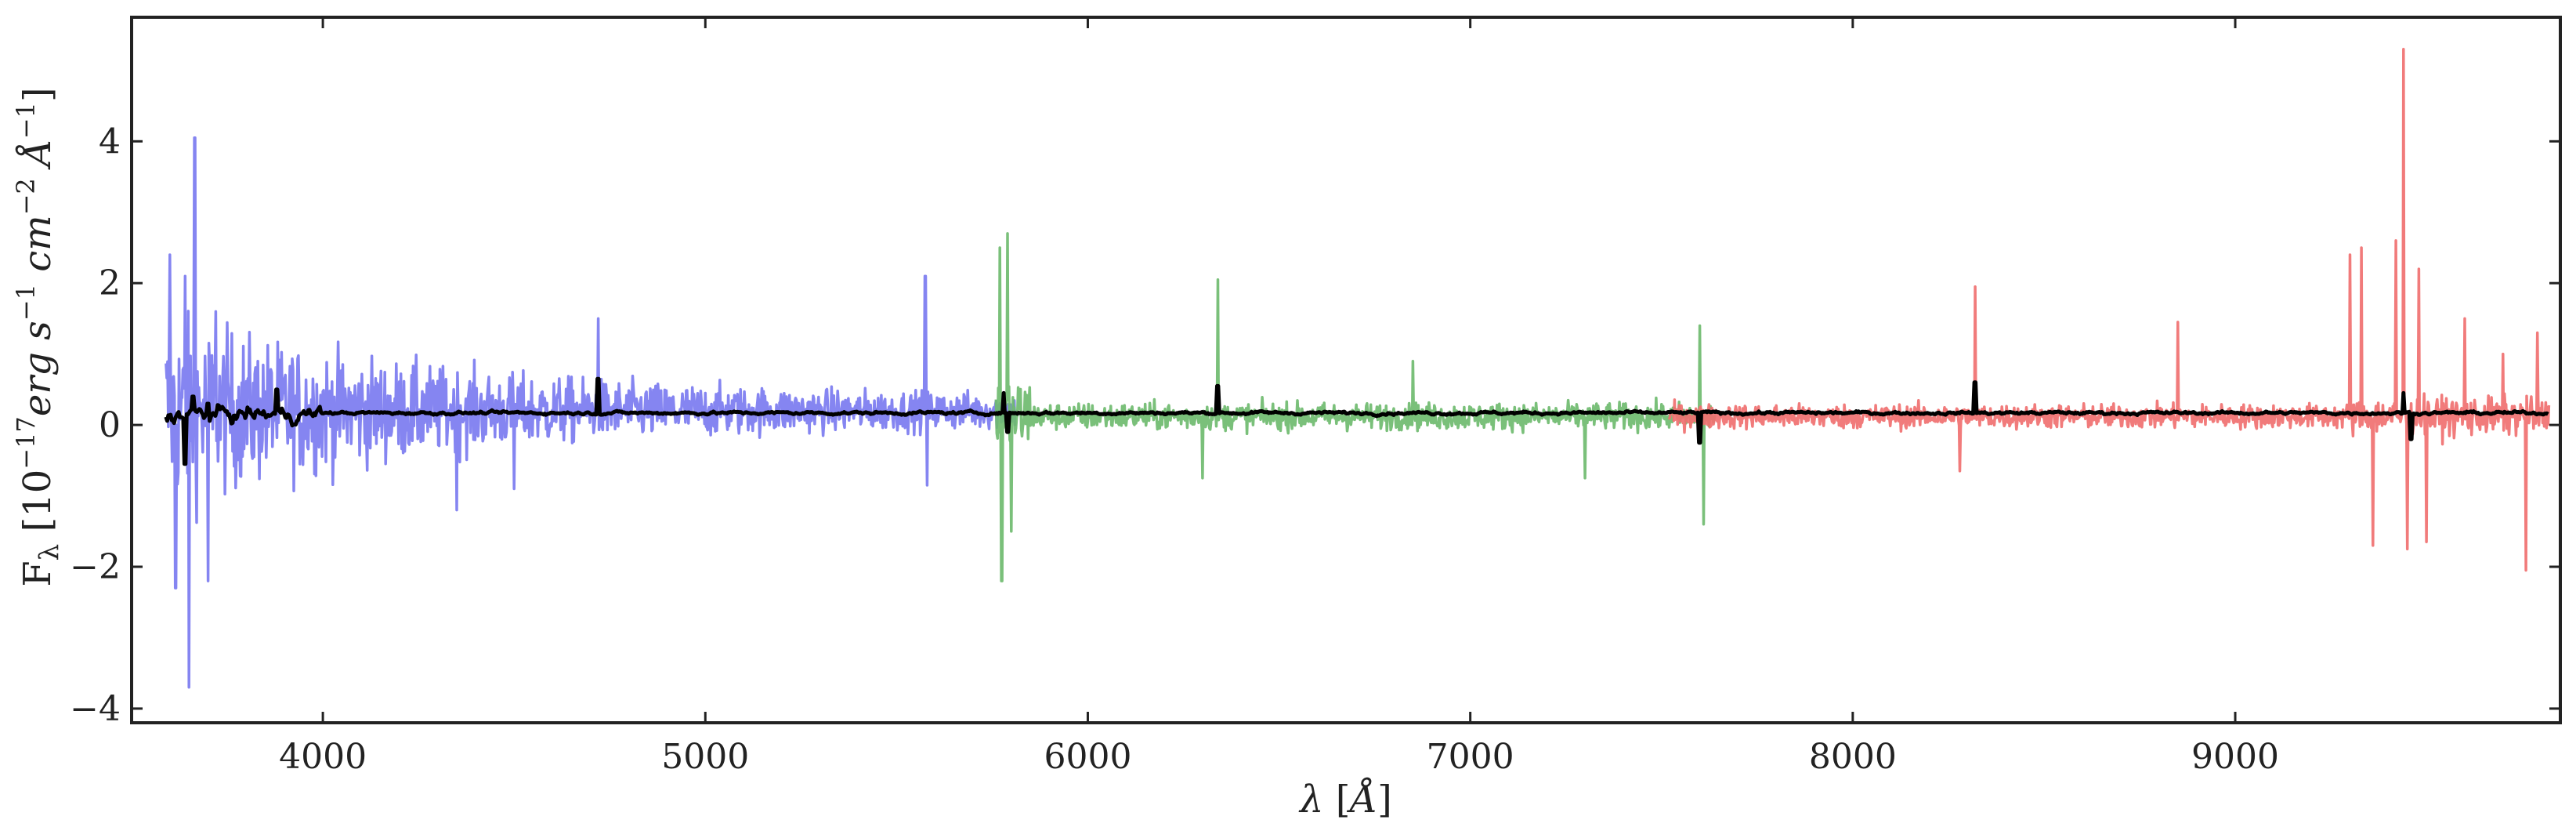 The width and height of the screenshot is (2576, 838). I want to click on y-title-cm: cm, so click(38, 249).